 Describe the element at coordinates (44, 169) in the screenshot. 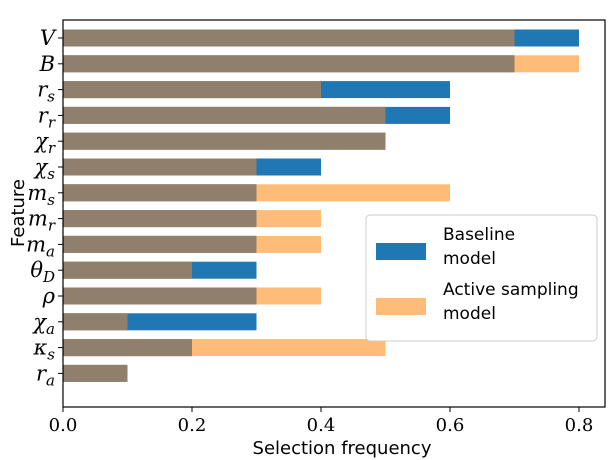

I see `y-tick-label-5: χs` at that location.